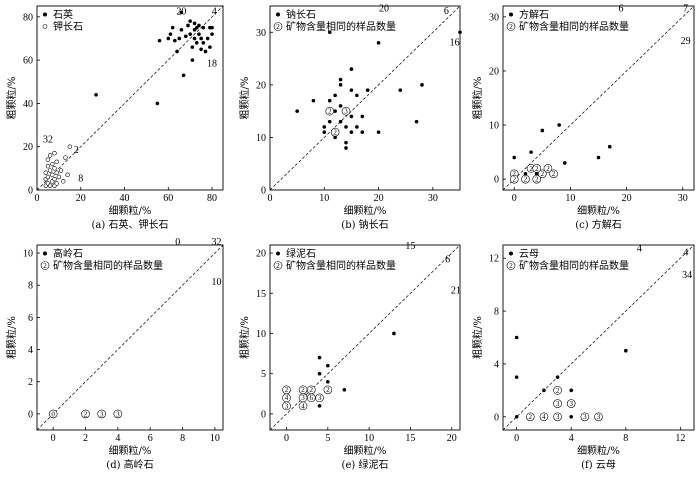 The image size is (700, 478). Describe the element at coordinates (177, 242) in the screenshot. I see `annotation-label: 0` at that location.